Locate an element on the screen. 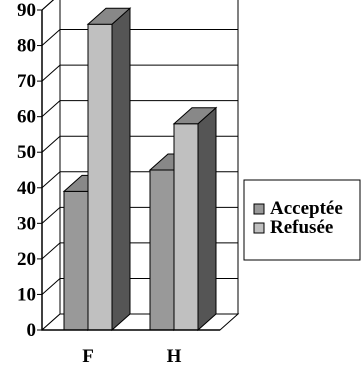 This screenshot has width=364, height=366. legend-label-accepted: Acceptée is located at coordinates (306, 208).